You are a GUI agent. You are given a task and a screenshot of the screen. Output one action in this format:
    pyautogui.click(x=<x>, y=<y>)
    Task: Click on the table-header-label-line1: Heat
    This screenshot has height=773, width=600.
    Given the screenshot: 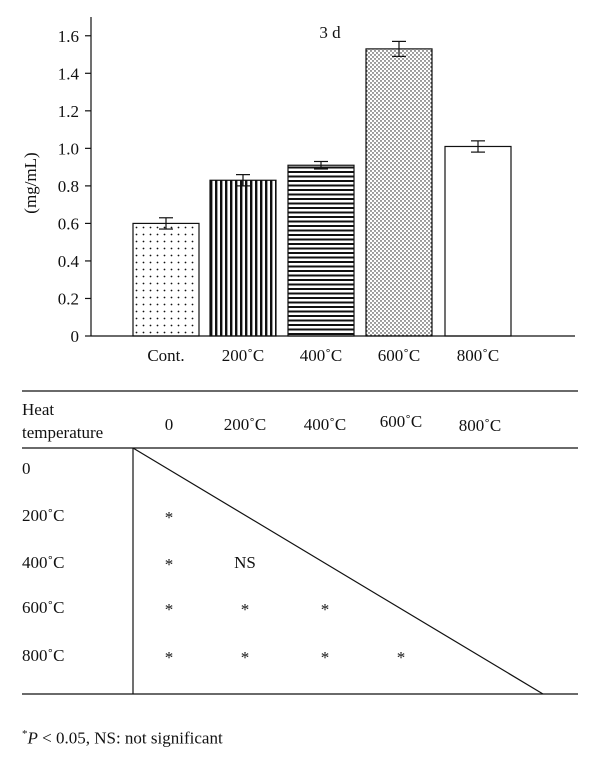 What is the action you would take?
    pyautogui.click(x=38, y=409)
    